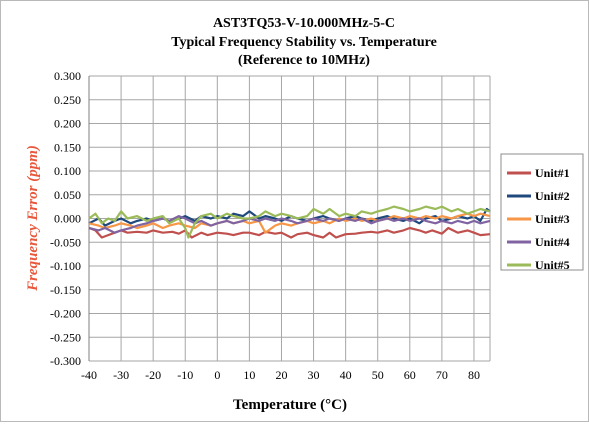 This screenshot has width=589, height=426. I want to click on x-tick-label: 30, so click(314, 375).